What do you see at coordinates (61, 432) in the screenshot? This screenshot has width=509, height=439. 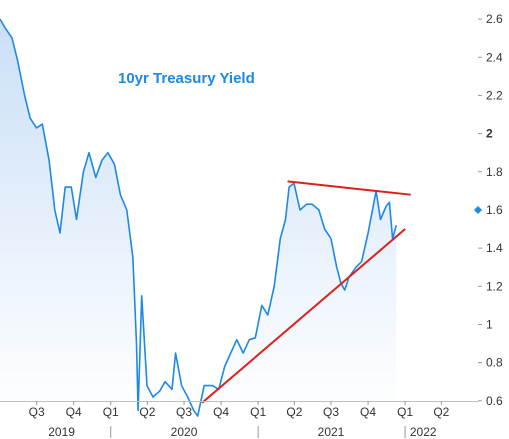 I see `year-label: 2019` at bounding box center [61, 432].